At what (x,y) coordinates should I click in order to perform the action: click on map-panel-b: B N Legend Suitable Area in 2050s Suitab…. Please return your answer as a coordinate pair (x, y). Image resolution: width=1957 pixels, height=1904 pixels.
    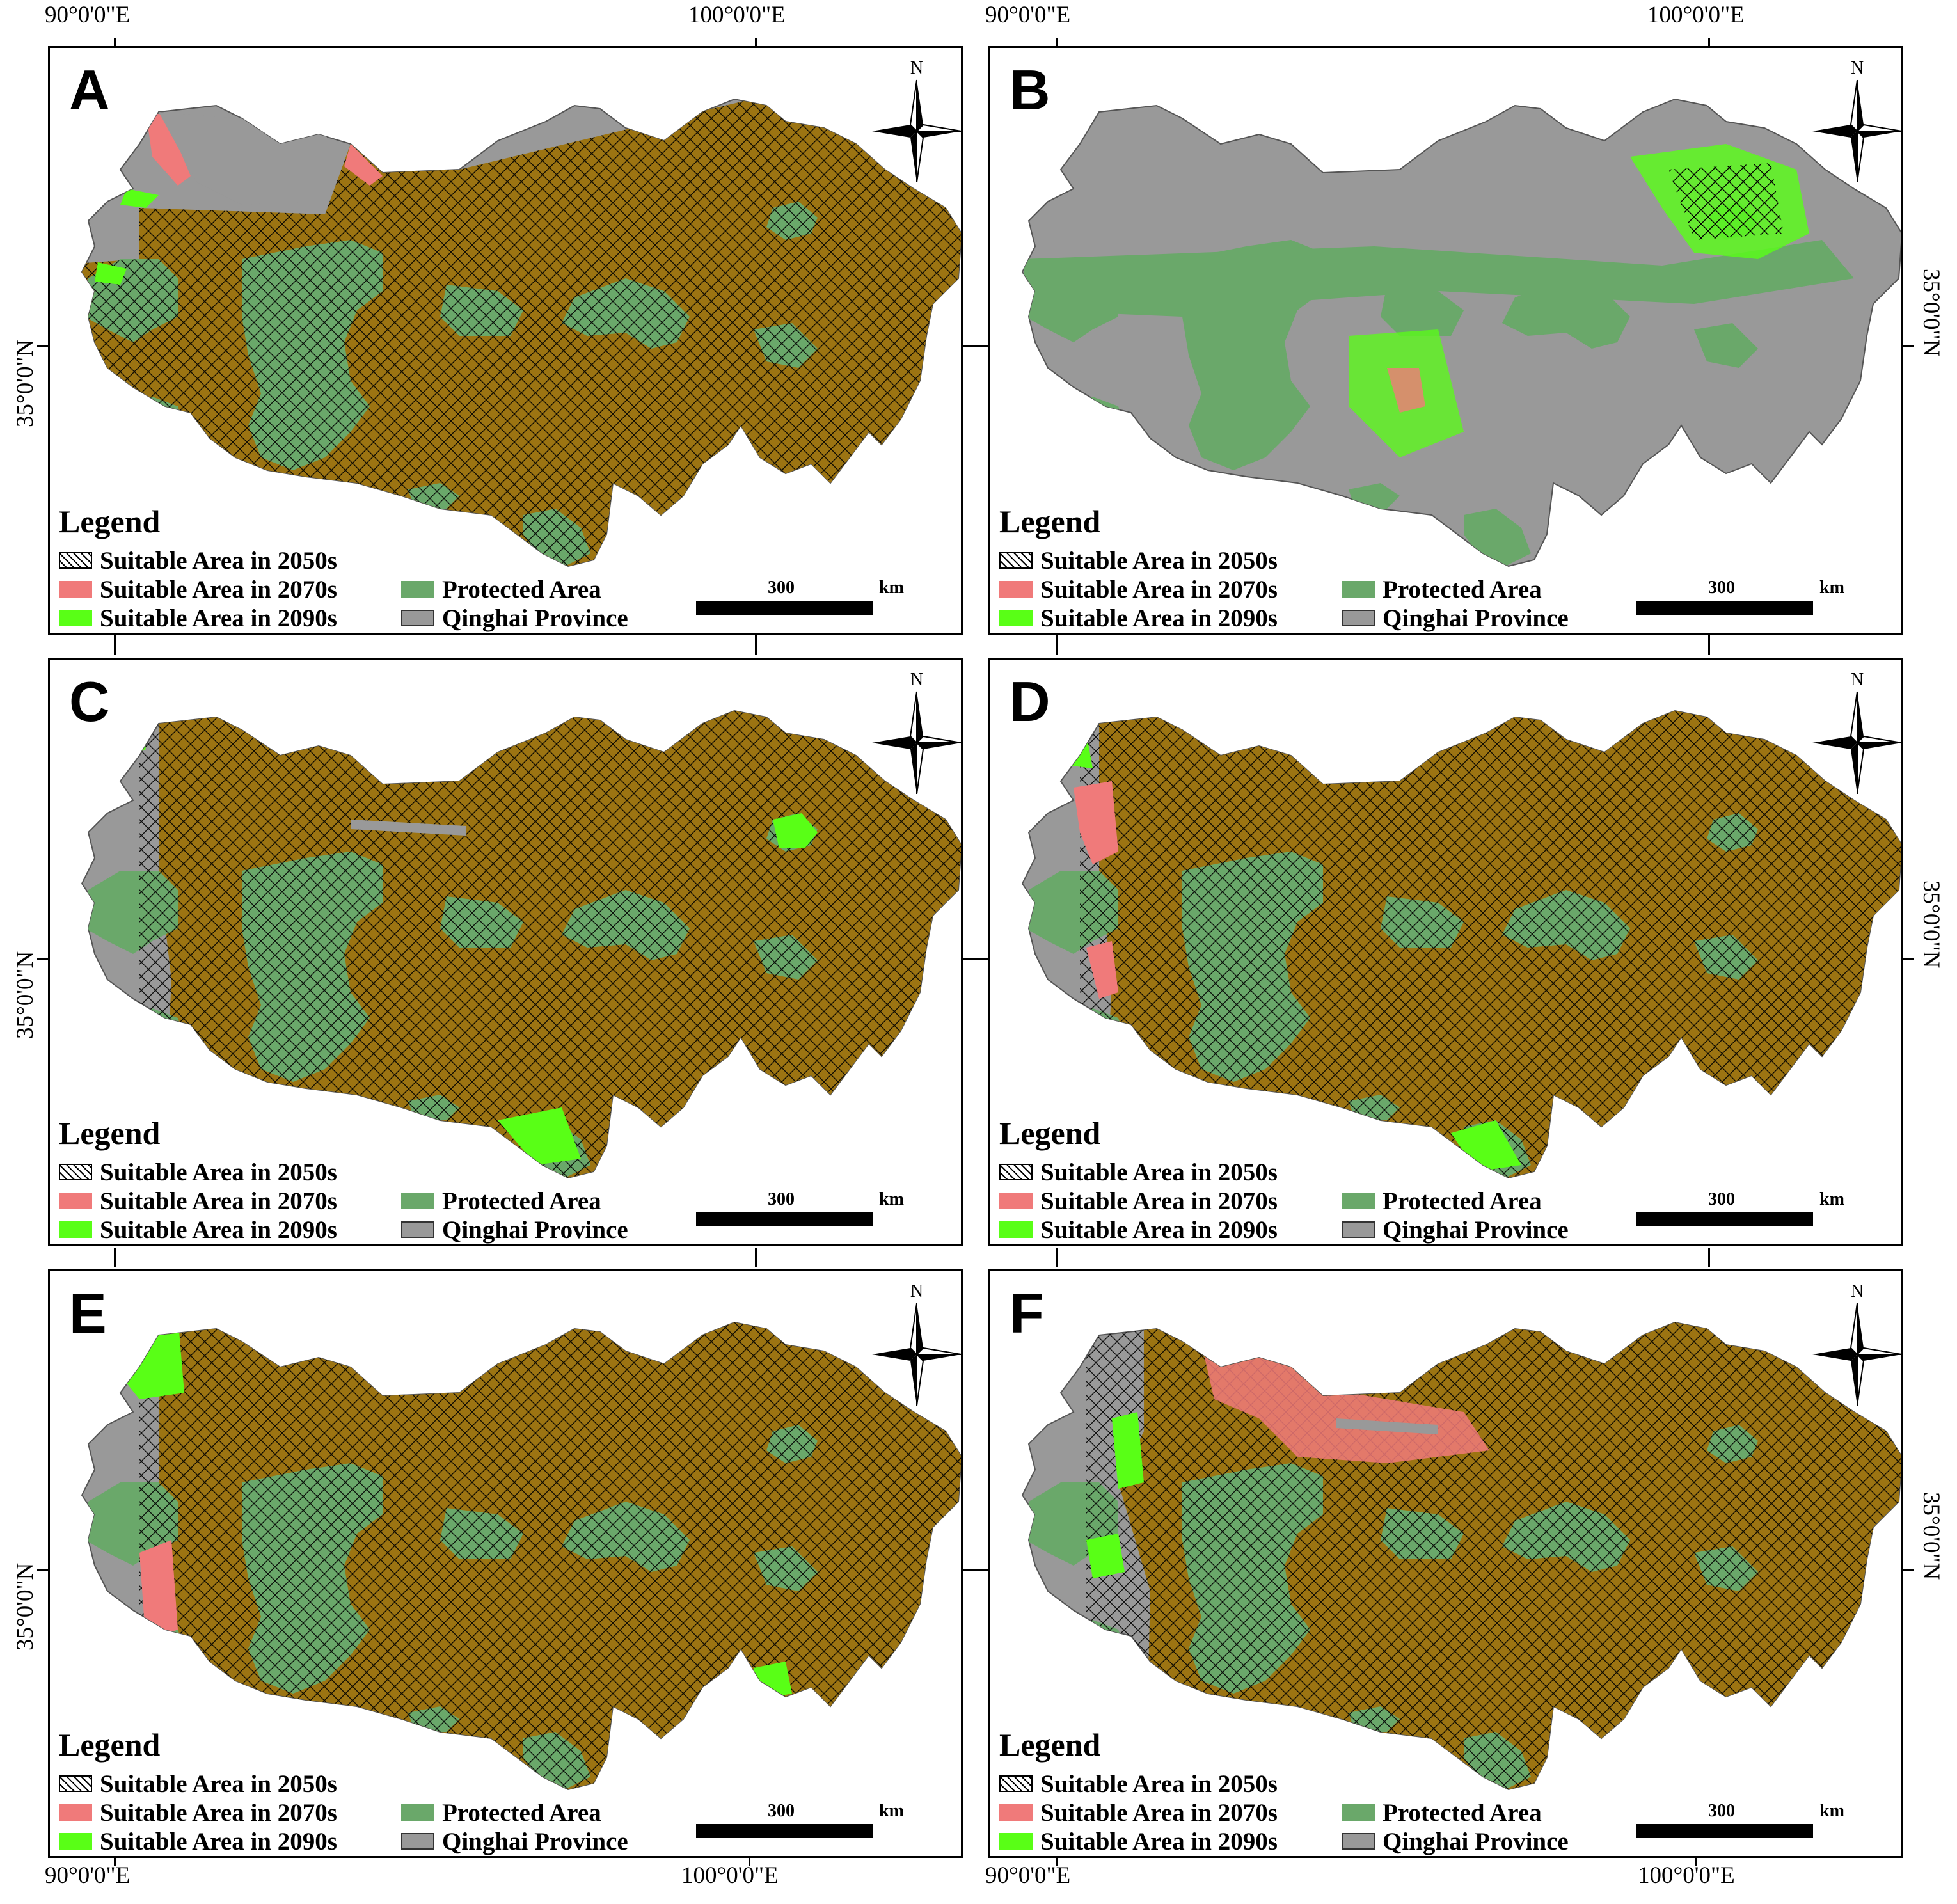
    Looking at the image, I should click on (1445, 340).